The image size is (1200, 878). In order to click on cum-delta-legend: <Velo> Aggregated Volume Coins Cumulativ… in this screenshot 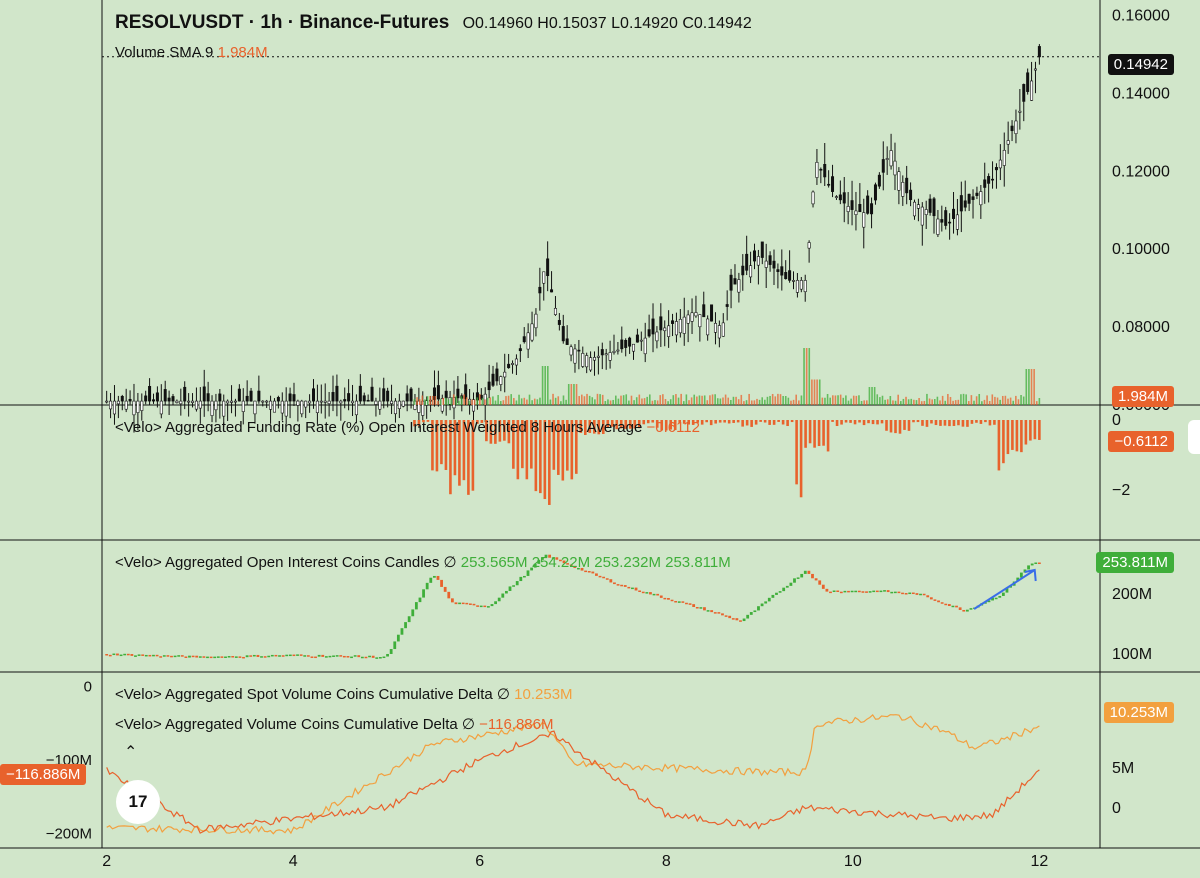, I will do `click(334, 724)`.